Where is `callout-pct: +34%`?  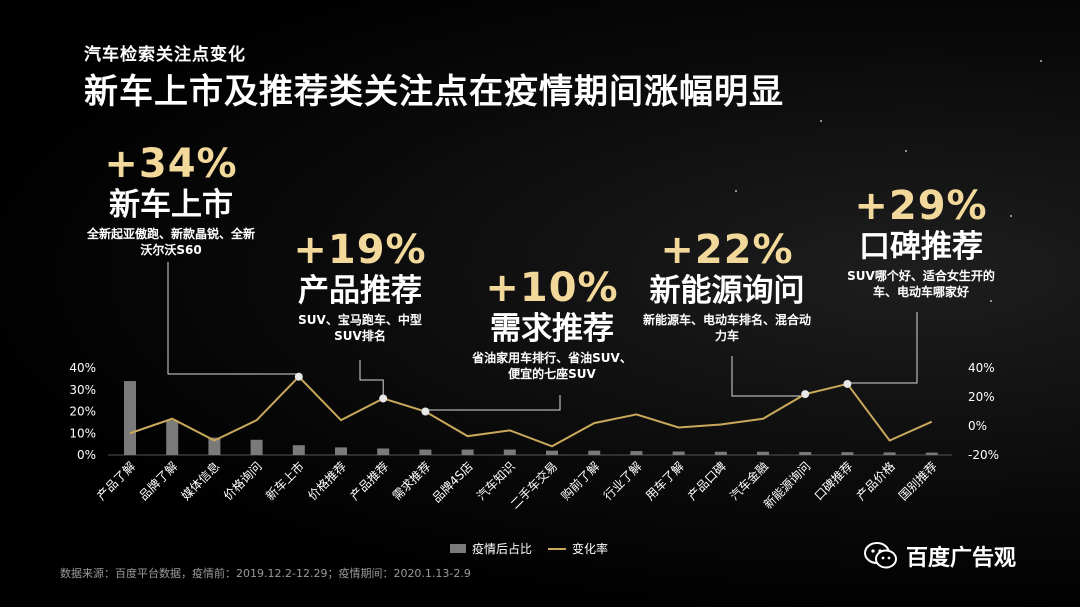 callout-pct: +34% is located at coordinates (171, 164).